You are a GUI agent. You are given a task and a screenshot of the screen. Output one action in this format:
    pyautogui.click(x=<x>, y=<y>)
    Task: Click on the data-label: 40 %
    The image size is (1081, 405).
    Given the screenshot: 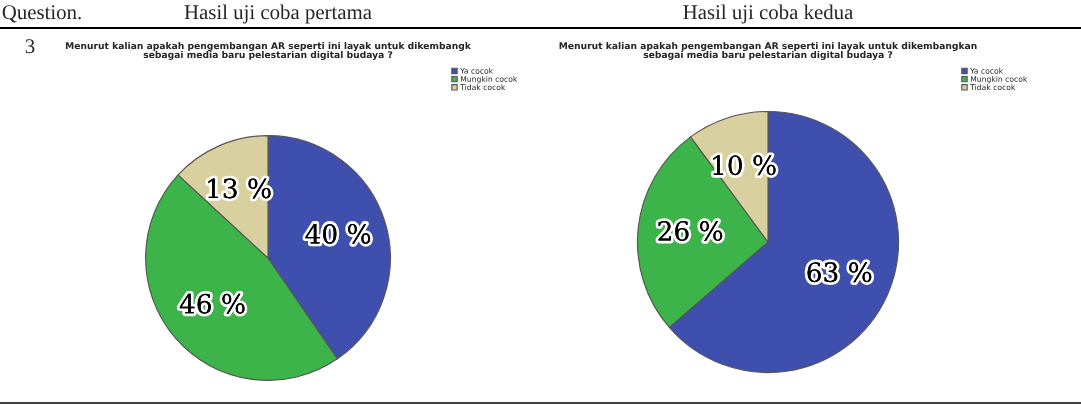 What is the action you would take?
    pyautogui.click(x=338, y=233)
    